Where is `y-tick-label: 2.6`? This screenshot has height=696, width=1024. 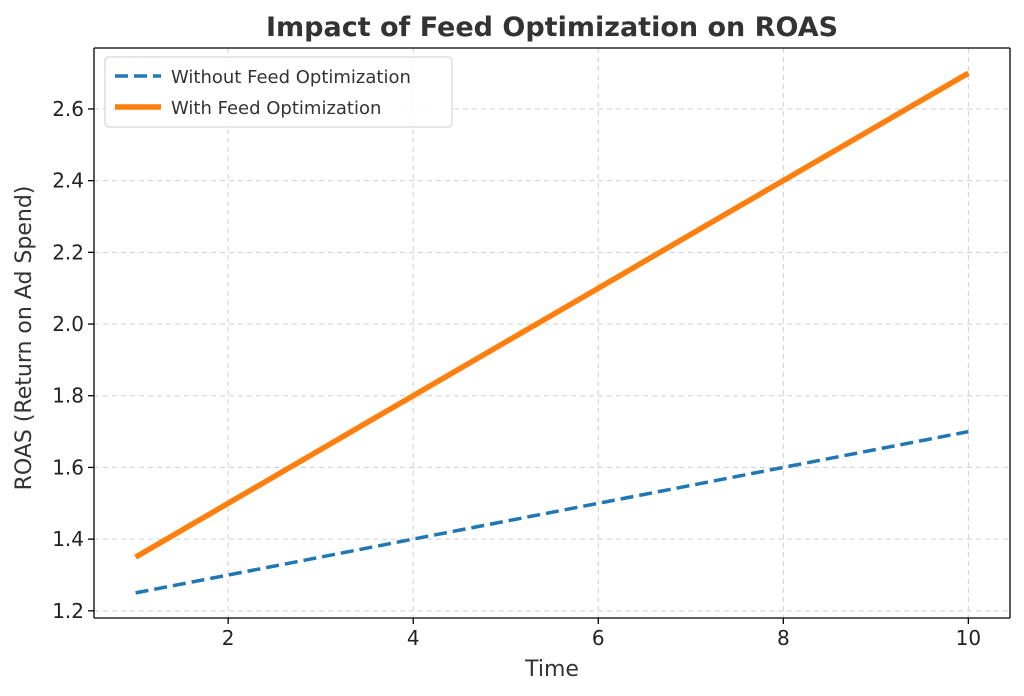
y-tick-label: 2.6 is located at coordinates (68, 109).